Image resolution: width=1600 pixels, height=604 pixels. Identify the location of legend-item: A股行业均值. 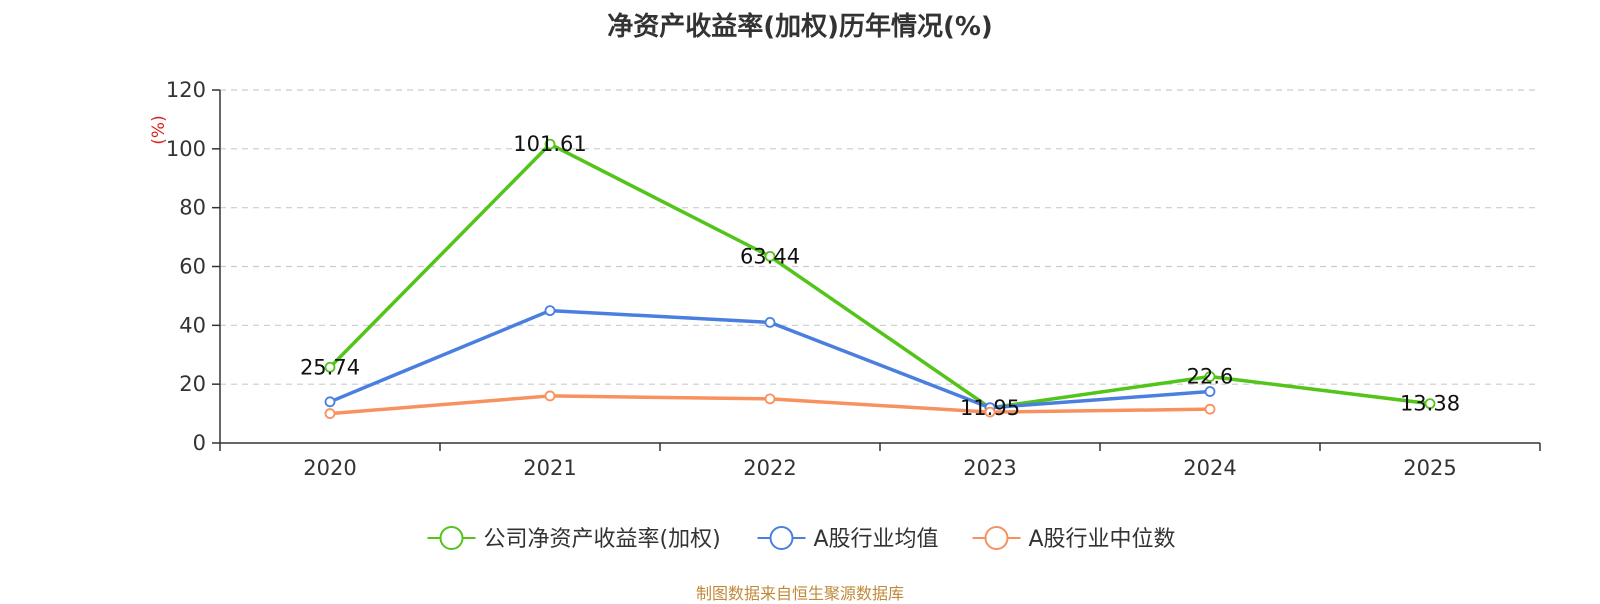
(848, 539).